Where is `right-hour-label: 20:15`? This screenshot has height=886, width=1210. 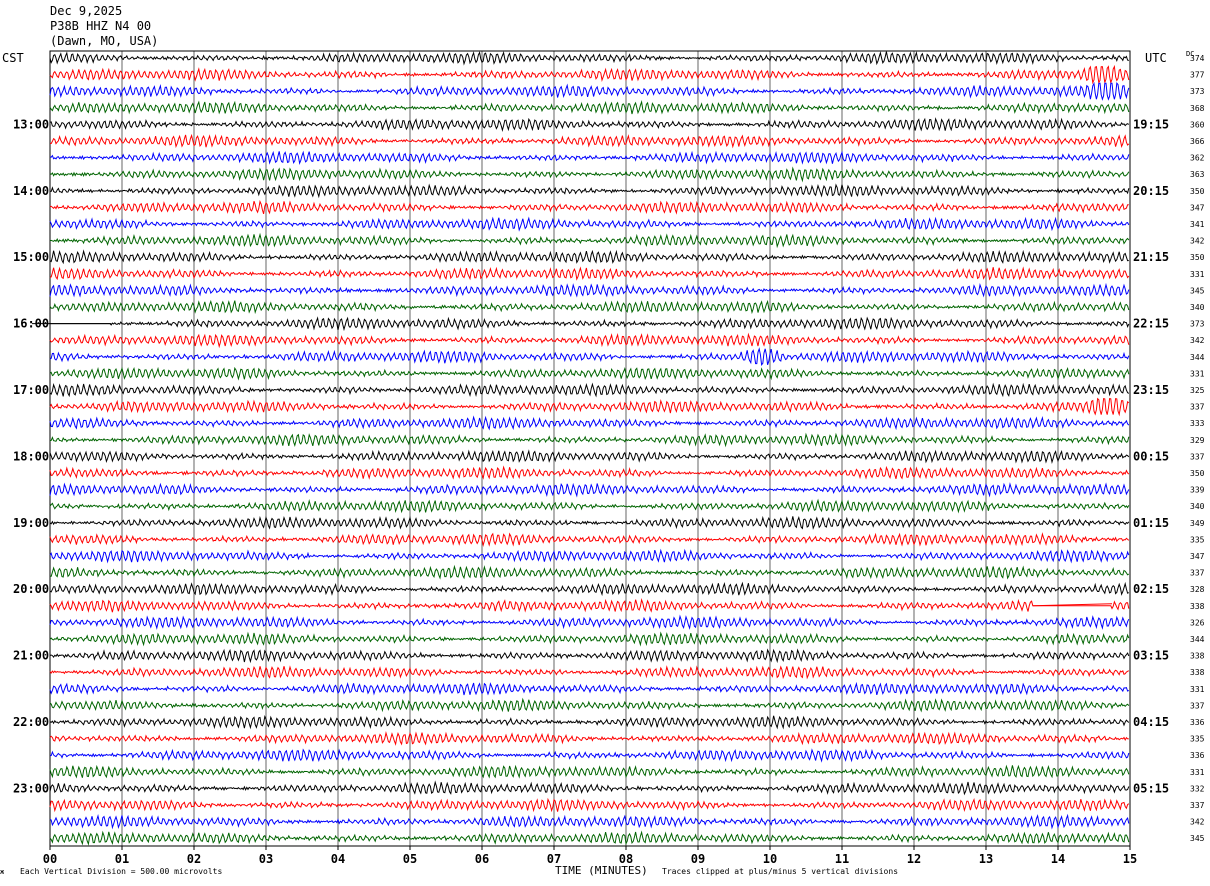 right-hour-label: 20:15 is located at coordinates (1151, 191).